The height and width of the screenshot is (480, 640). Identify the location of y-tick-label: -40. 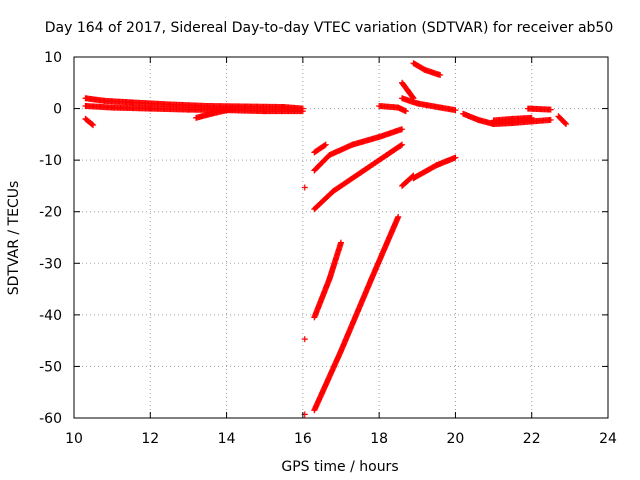
(50, 316).